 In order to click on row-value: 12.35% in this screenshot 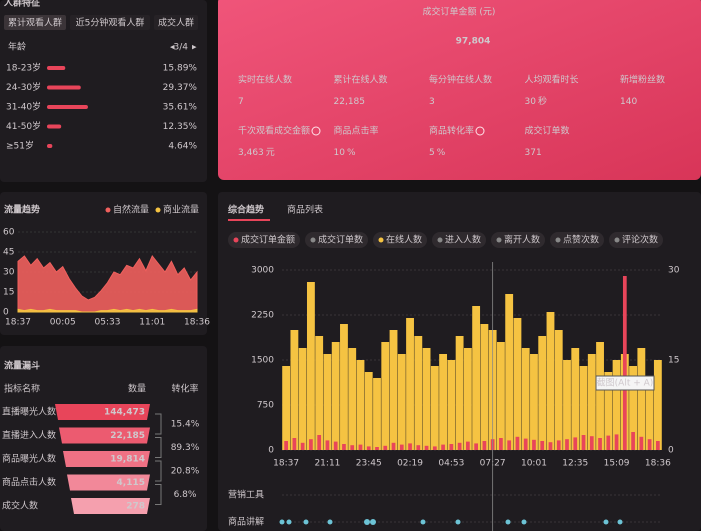, I will do `click(180, 127)`.